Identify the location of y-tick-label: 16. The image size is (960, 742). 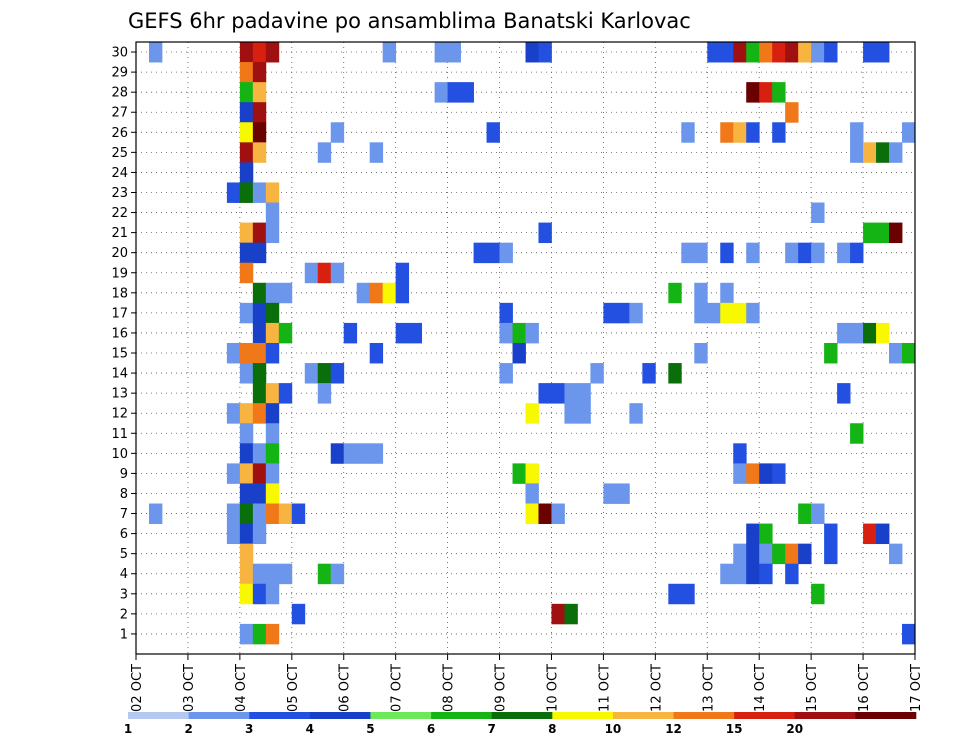
(119, 333).